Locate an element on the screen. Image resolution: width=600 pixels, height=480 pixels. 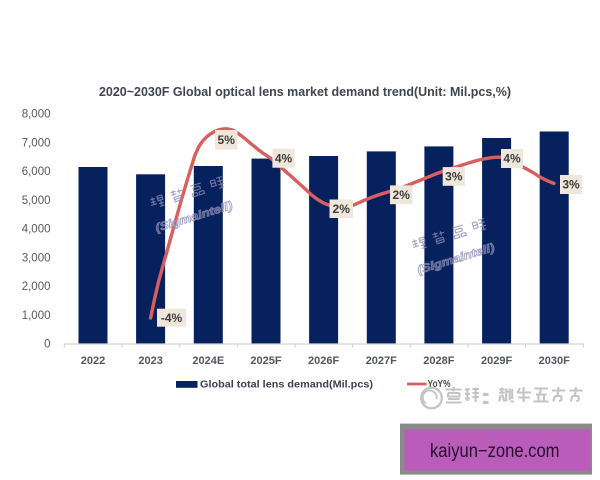
svg-text: 5% is located at coordinates (227, 140).